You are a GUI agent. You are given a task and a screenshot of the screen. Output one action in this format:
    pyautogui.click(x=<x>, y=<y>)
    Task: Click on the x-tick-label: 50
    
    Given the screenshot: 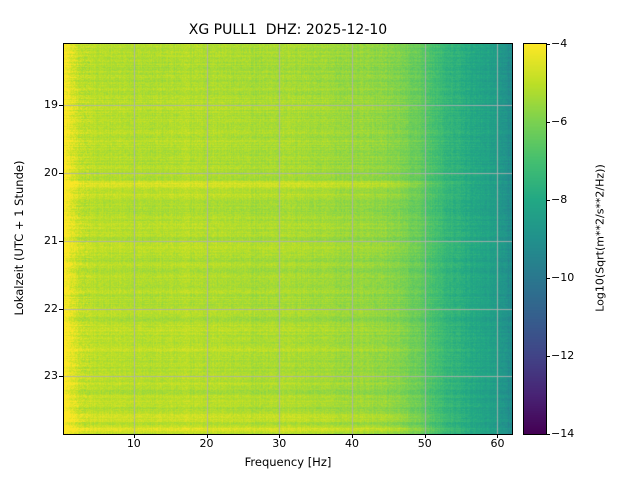 What is the action you would take?
    pyautogui.click(x=424, y=443)
    